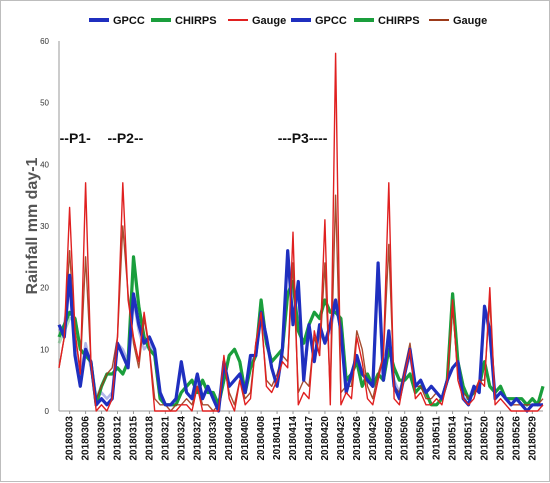 The height and width of the screenshot is (483, 550). Describe the element at coordinates (303, 138) in the screenshot. I see `period-annotation-3: ---P3----` at that location.